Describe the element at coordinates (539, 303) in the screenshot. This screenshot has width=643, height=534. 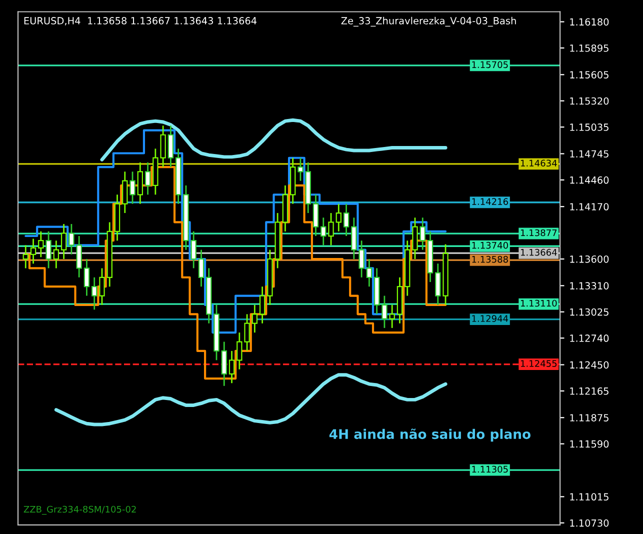
I see `ref-line-label: 1.13110` at that location.